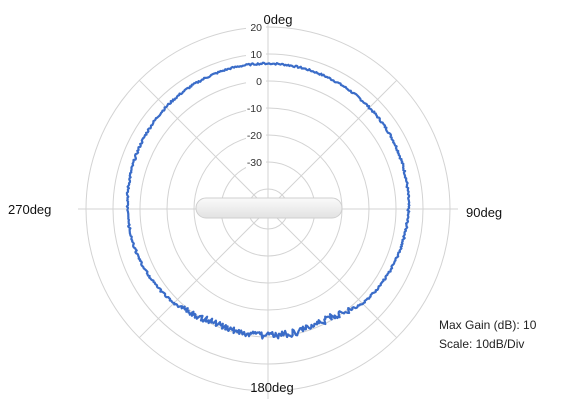 The image size is (566, 399). I want to click on radial-tick-label: -30, so click(254, 163).